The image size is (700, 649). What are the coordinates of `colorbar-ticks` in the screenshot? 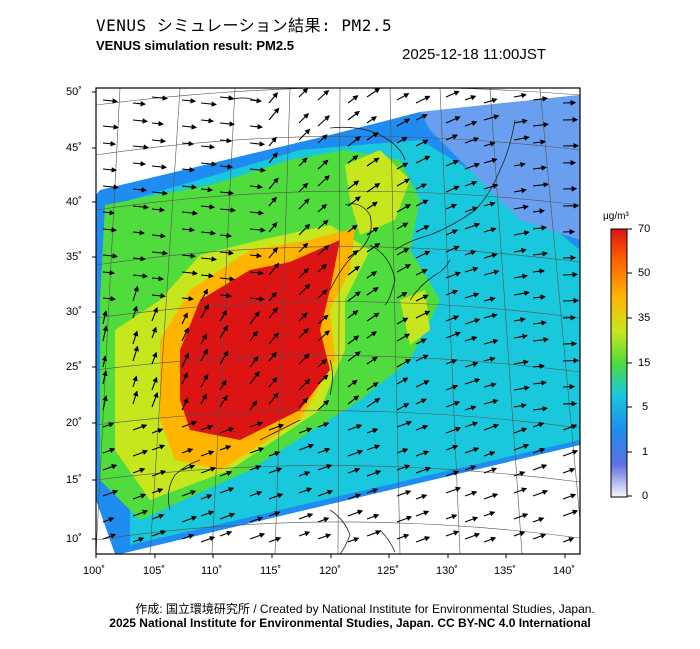 It's located at (629, 362).